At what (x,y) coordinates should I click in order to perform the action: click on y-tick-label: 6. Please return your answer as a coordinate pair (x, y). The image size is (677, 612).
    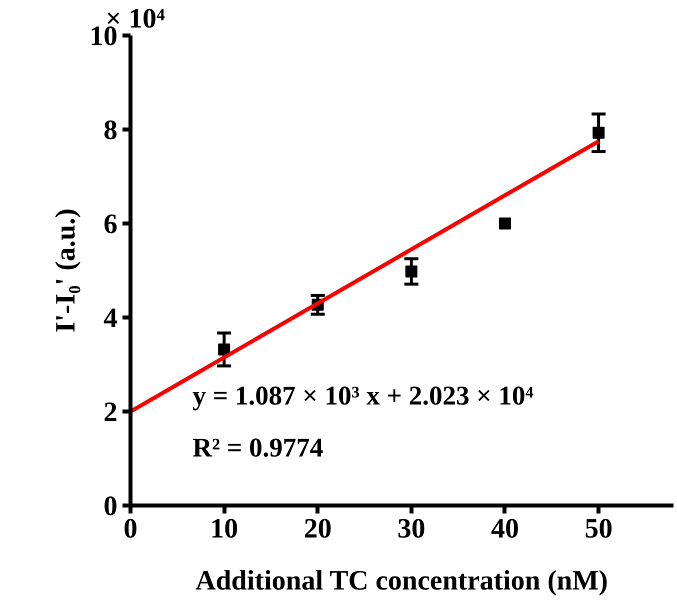
    Looking at the image, I should click on (111, 224).